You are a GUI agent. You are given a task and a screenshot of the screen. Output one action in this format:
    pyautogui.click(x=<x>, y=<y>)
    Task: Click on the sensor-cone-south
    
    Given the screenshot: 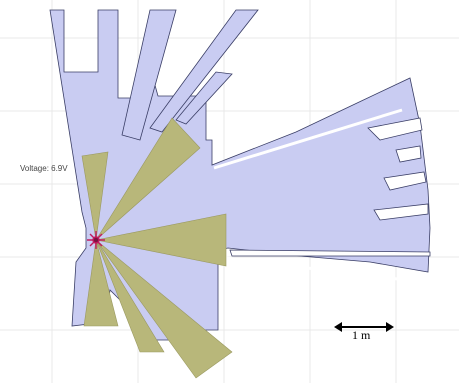 What is the action you would take?
    pyautogui.click(x=101, y=283)
    